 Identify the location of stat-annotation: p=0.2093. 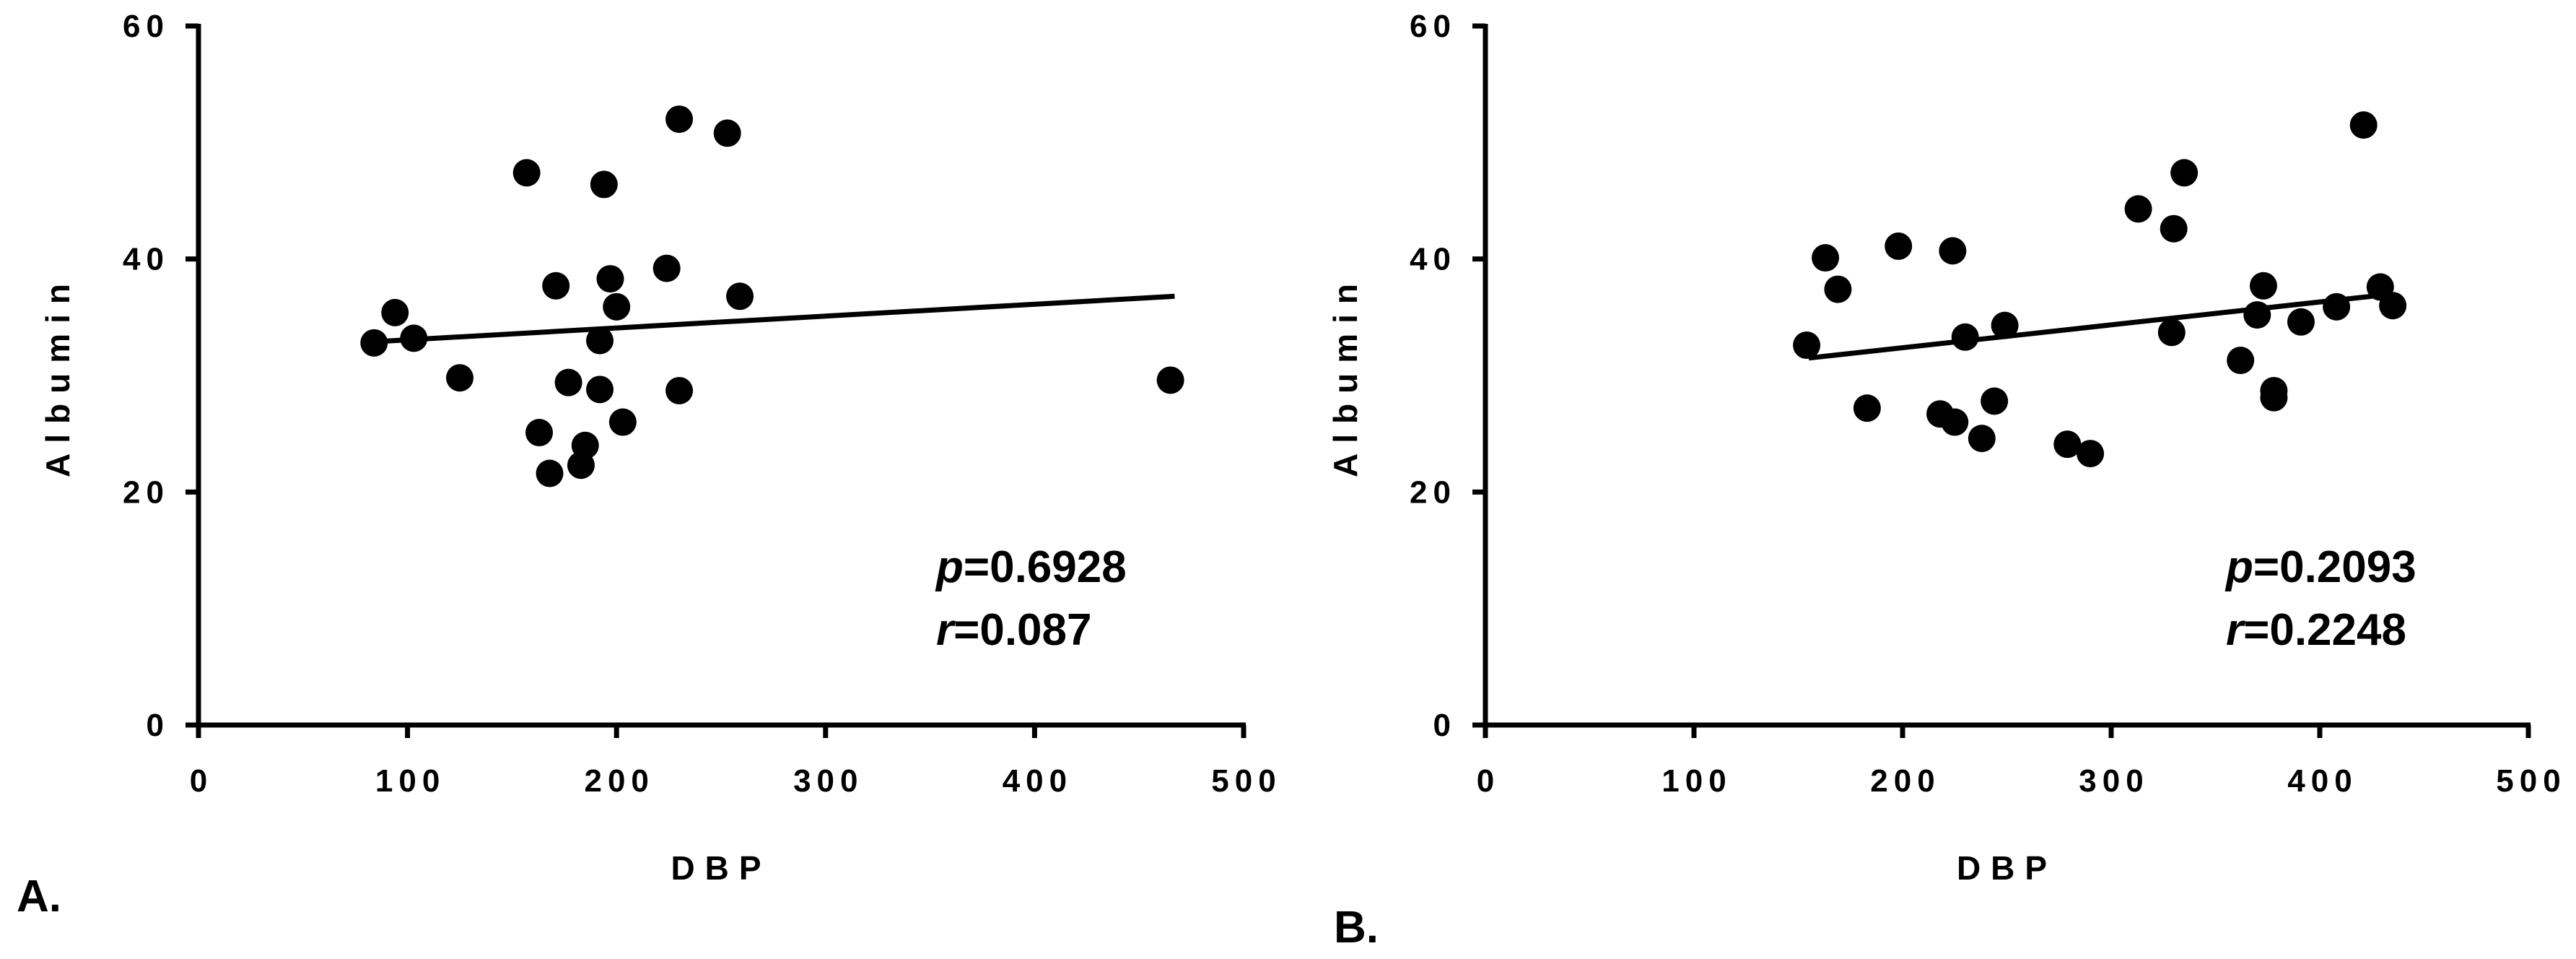
(2320, 567).